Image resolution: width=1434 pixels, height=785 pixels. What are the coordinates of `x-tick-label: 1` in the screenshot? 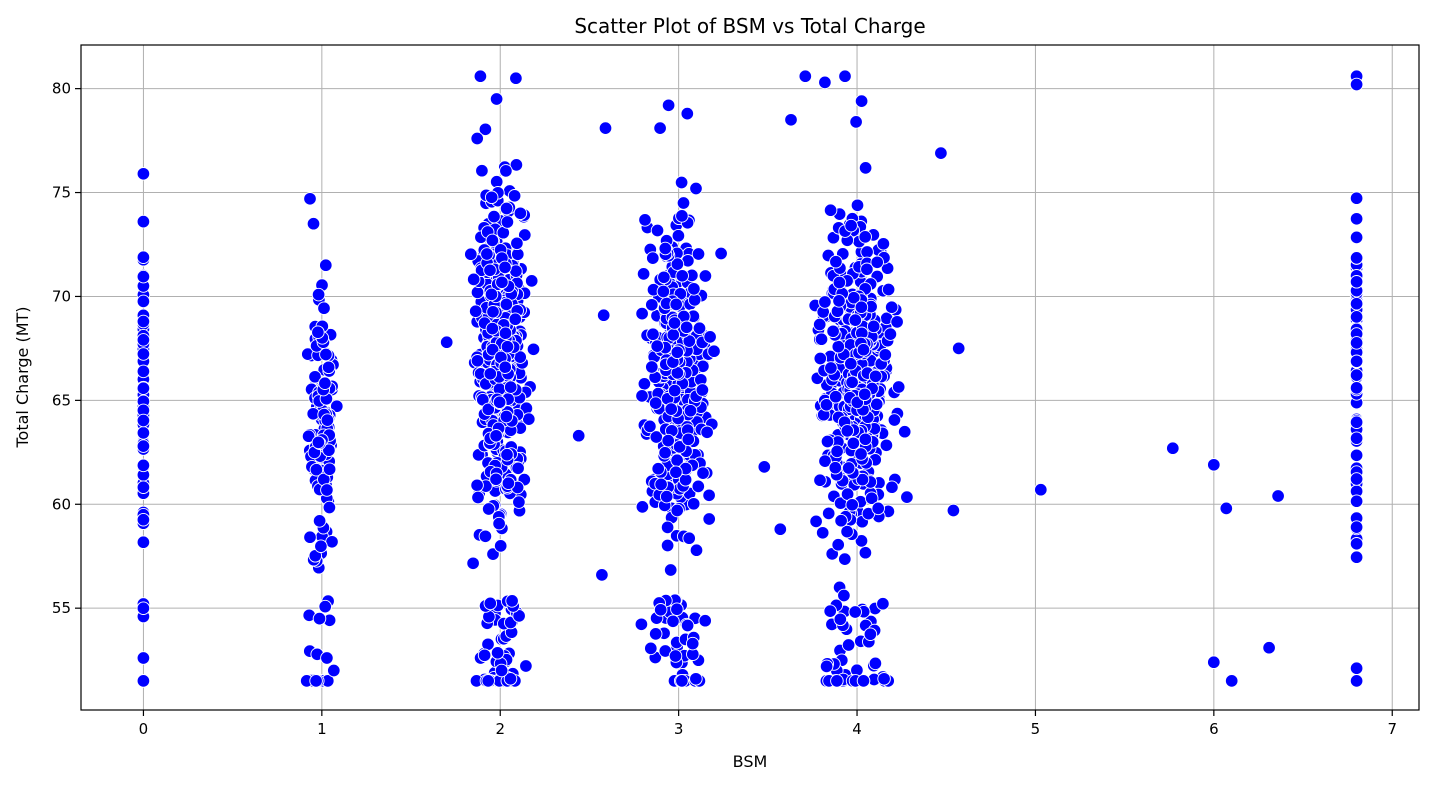 It's located at (322, 729).